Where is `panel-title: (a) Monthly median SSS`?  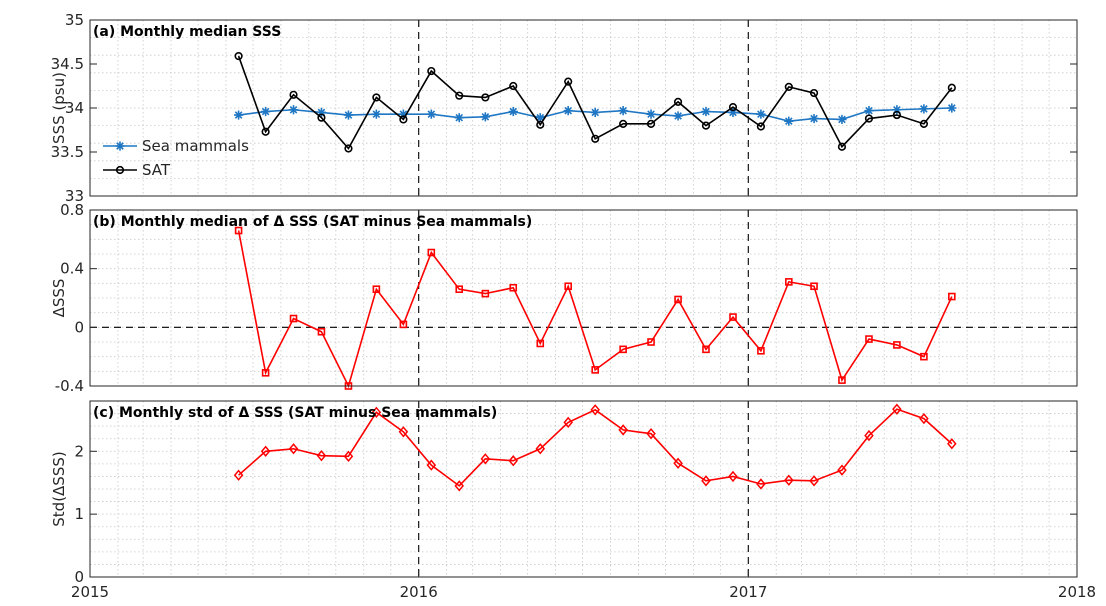
panel-title: (a) Monthly median SSS is located at coordinates (187, 32).